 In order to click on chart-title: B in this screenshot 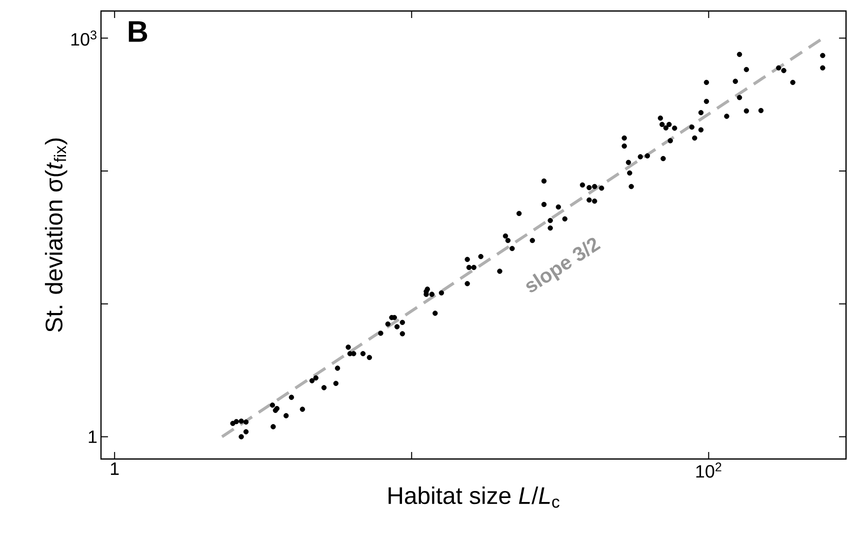, I will do `click(138, 31)`.